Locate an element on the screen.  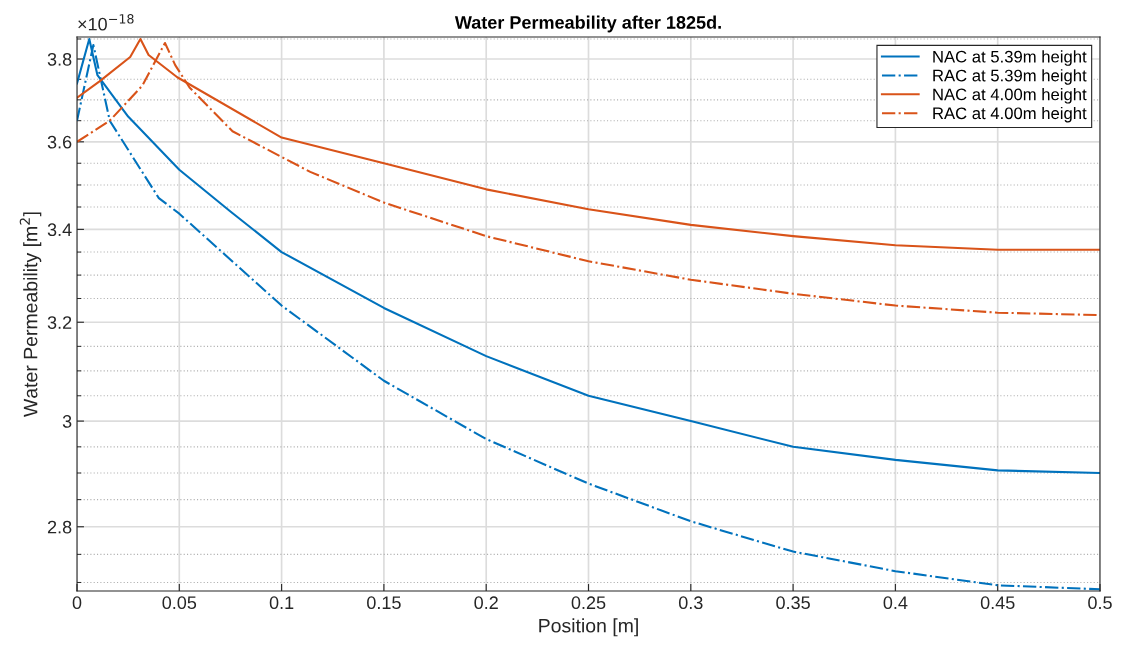
legend-label: RAC at 5.39m height is located at coordinates (1010, 77).